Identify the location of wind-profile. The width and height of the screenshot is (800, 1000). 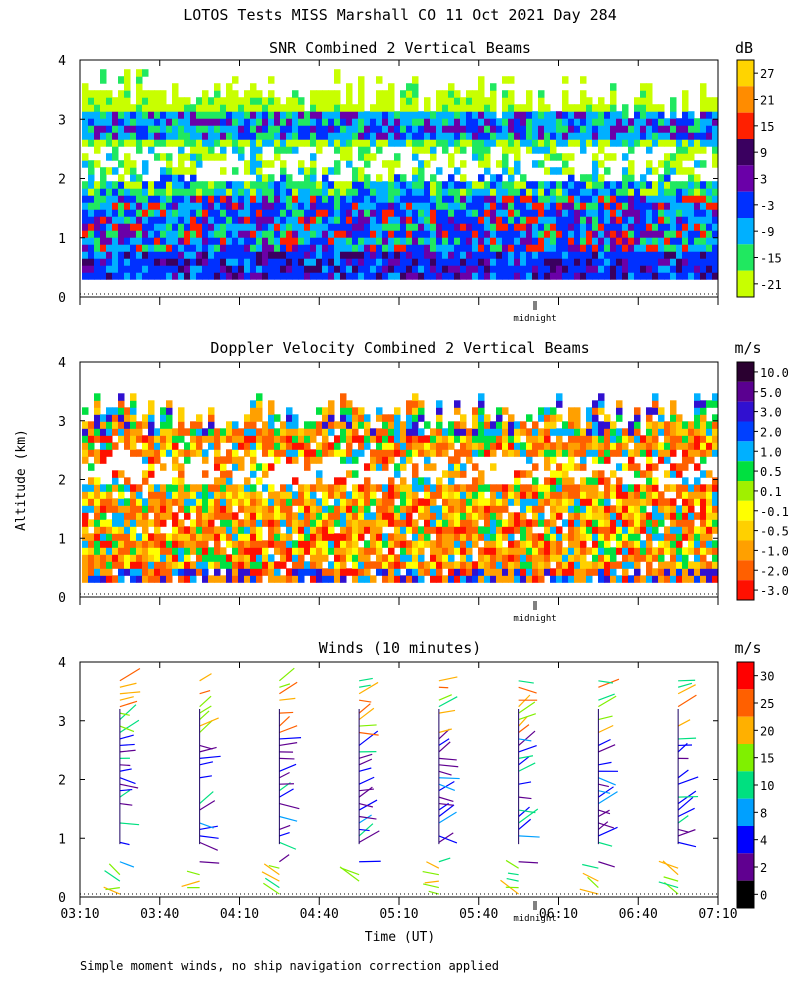
(122, 781).